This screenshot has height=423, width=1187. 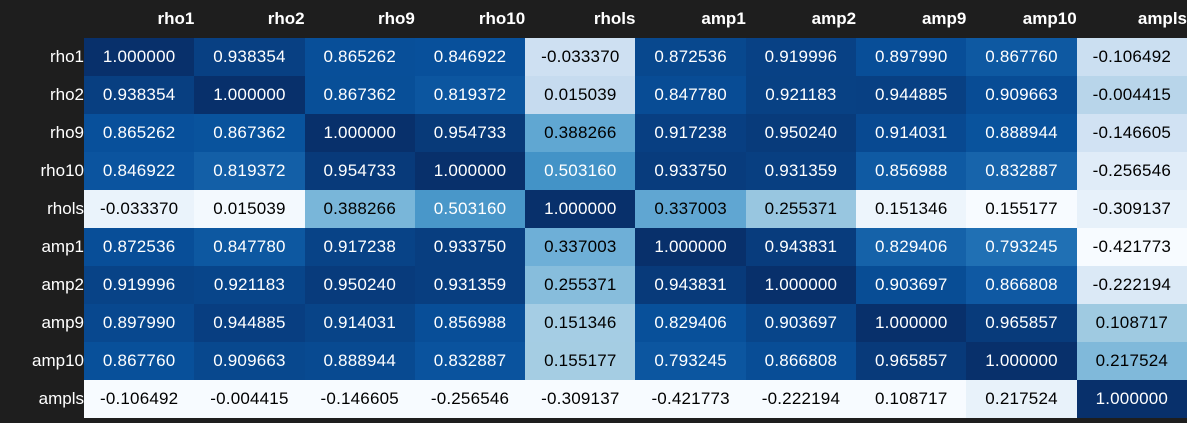 What do you see at coordinates (801, 133) in the screenshot?
I see `heatmap-cell: 0.950240` at bounding box center [801, 133].